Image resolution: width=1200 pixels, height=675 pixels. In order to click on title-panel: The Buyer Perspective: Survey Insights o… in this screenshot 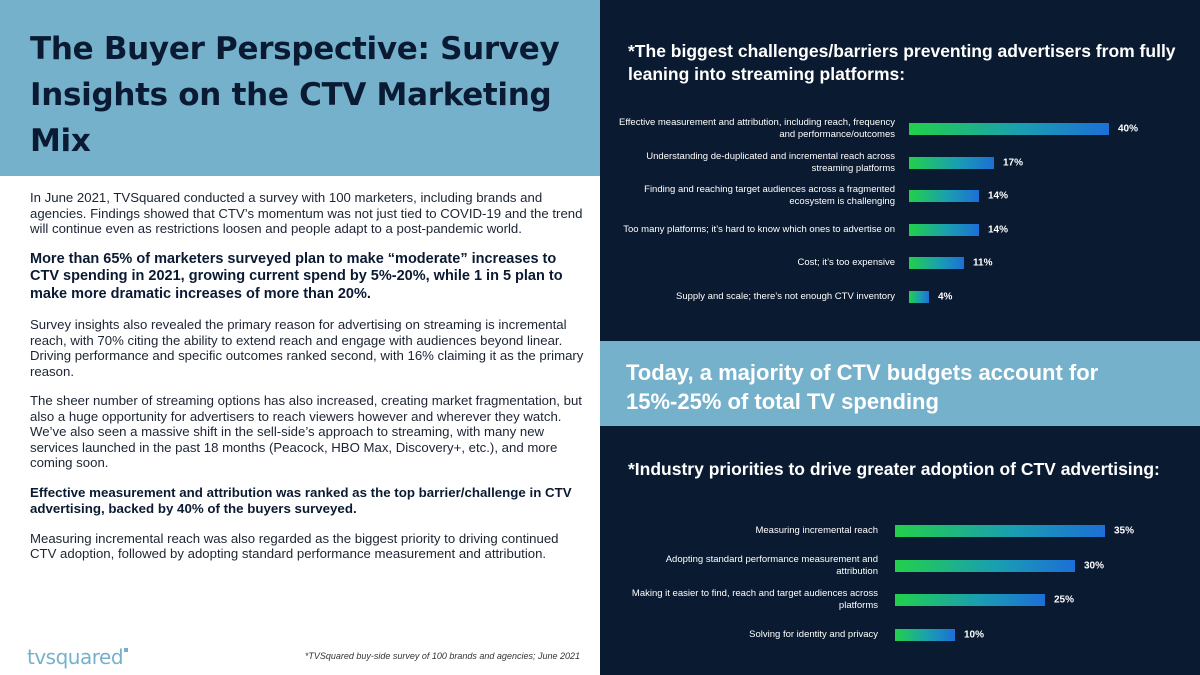, I will do `click(300, 88)`.